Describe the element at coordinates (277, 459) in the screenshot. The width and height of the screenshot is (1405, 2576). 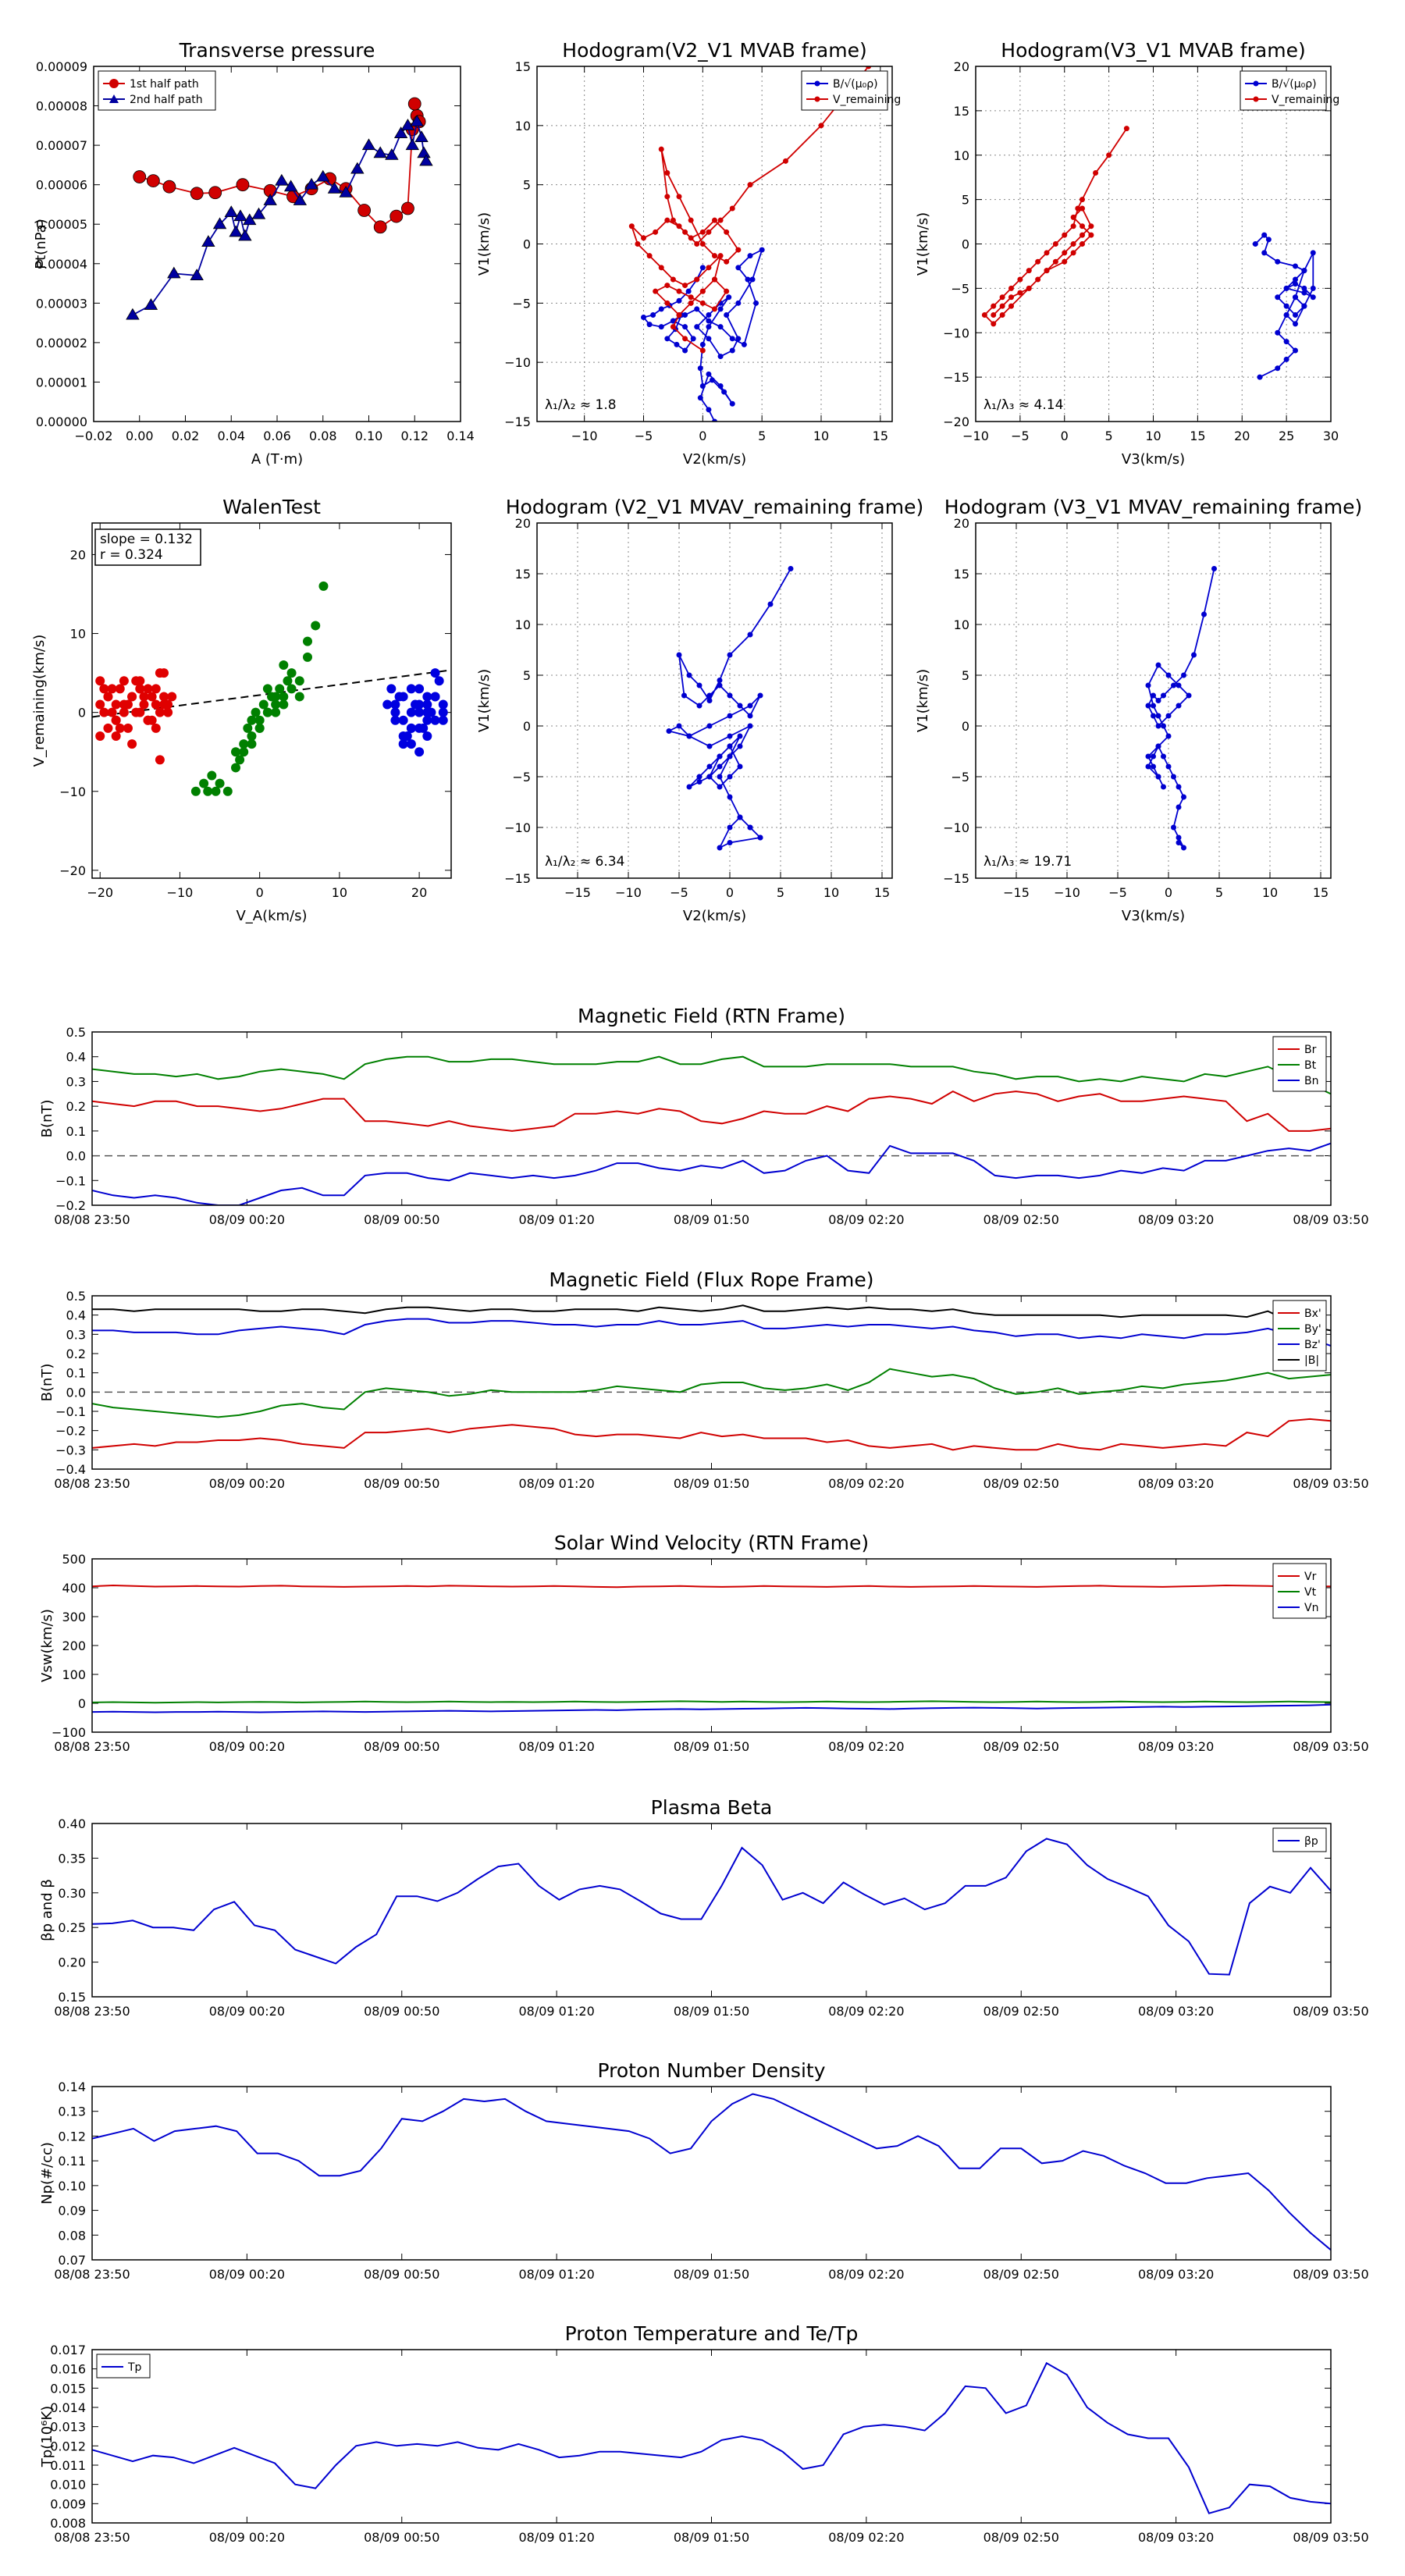
I see `x-axis-label: A (T·m)` at that location.